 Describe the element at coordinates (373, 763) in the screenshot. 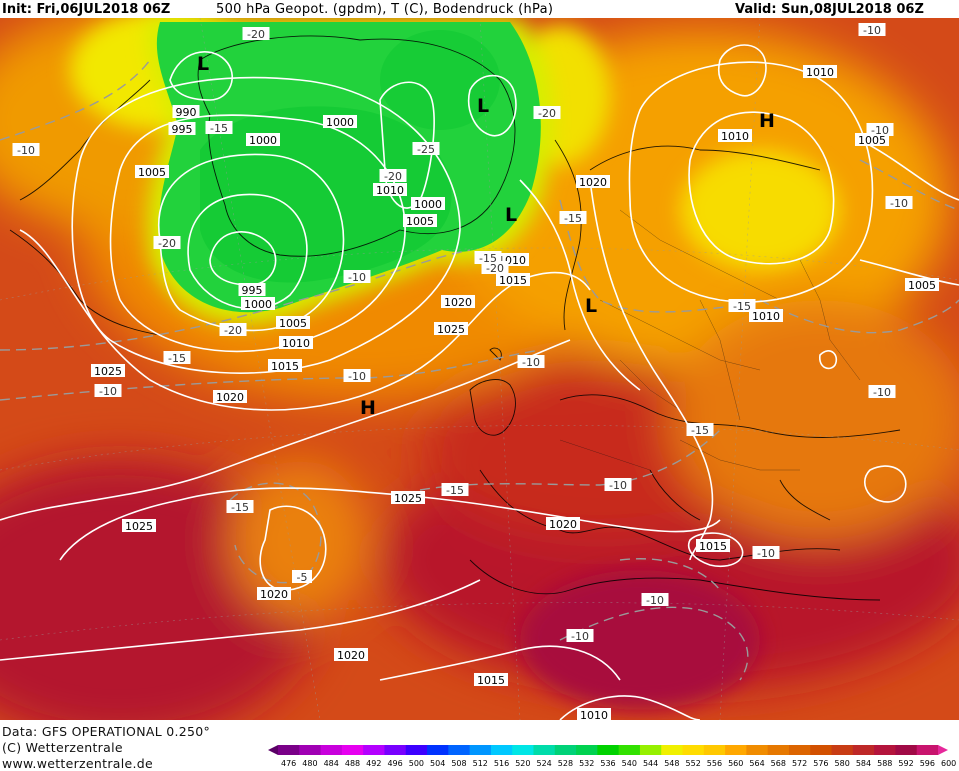

I see `legend-tick: 492` at that location.